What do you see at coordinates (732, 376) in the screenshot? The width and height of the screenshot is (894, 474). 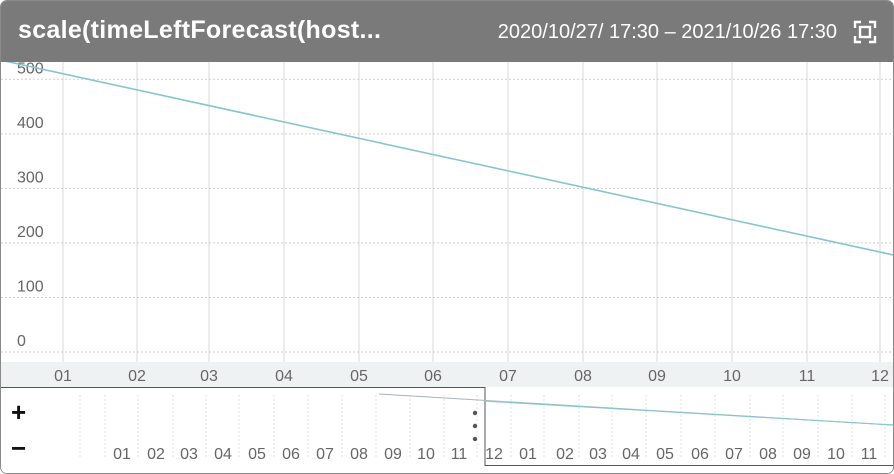 I see `x-tick-label: 10` at bounding box center [732, 376].